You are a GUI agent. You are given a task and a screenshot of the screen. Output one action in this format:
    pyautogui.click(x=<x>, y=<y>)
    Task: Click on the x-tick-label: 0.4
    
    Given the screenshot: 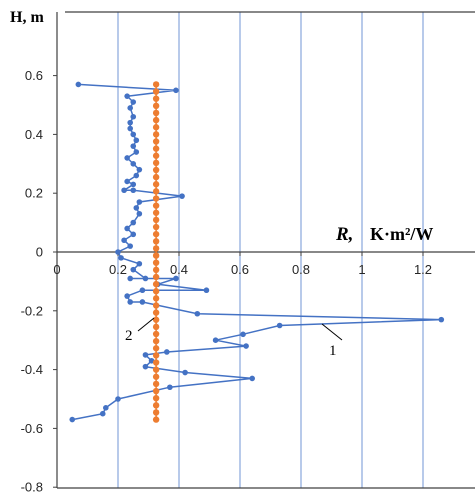 What is the action you would take?
    pyautogui.click(x=179, y=269)
    